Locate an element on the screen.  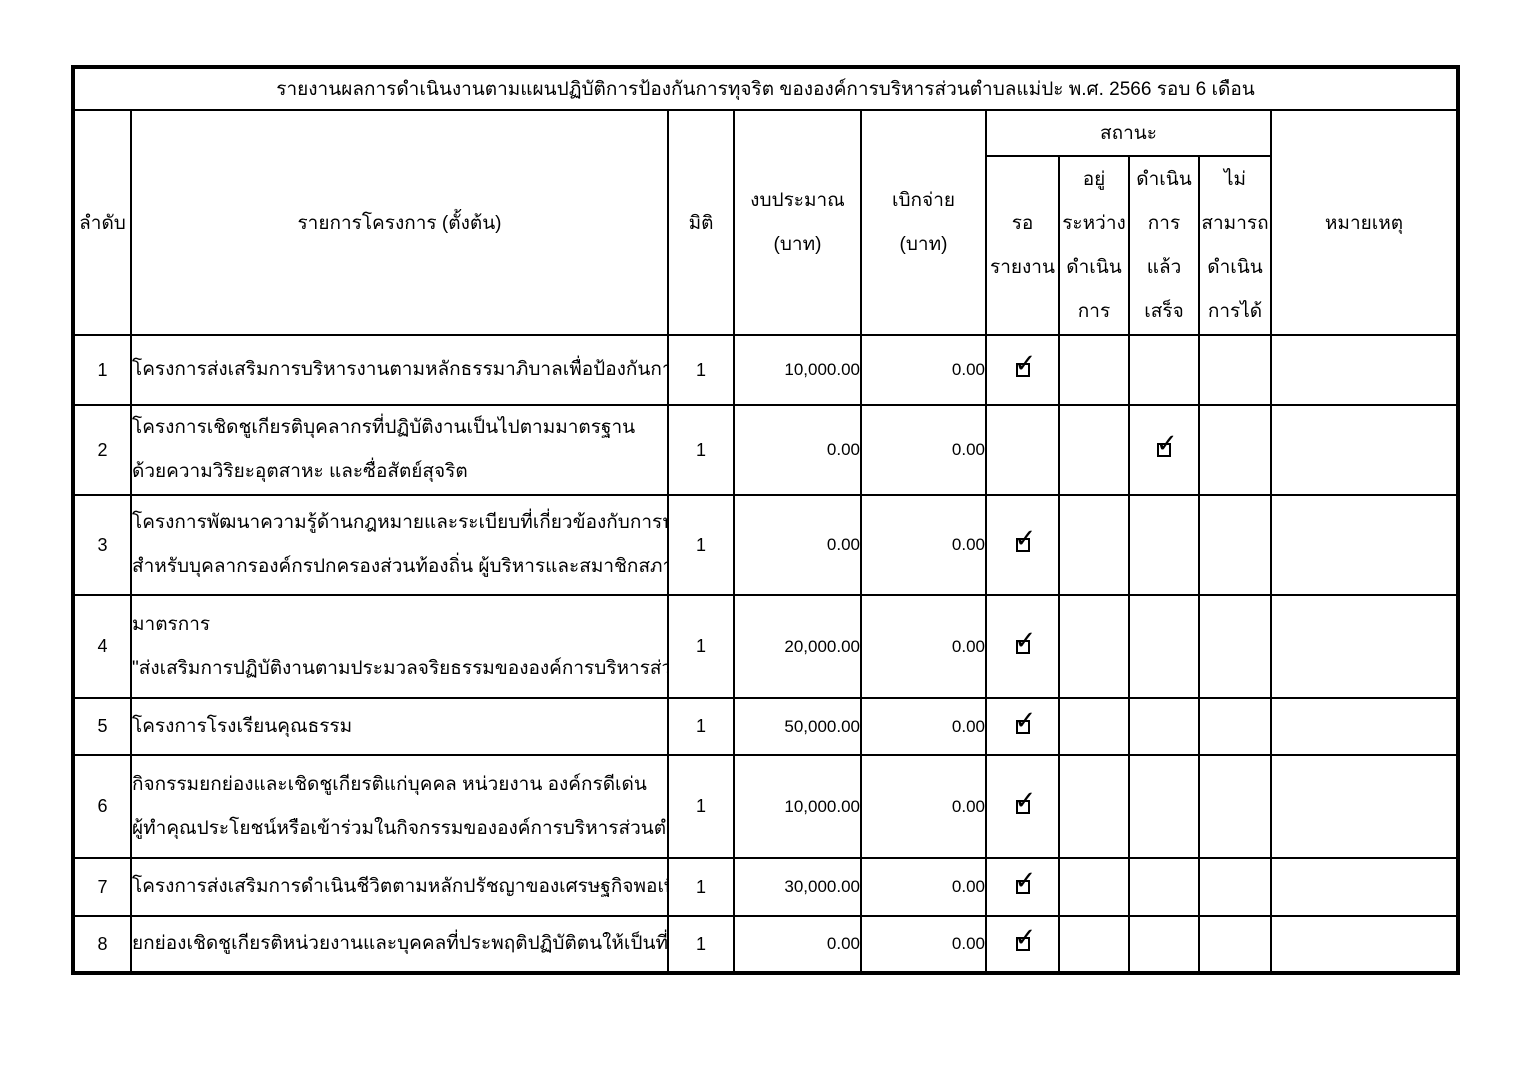
header-line: สามารถ is located at coordinates (1235, 223).